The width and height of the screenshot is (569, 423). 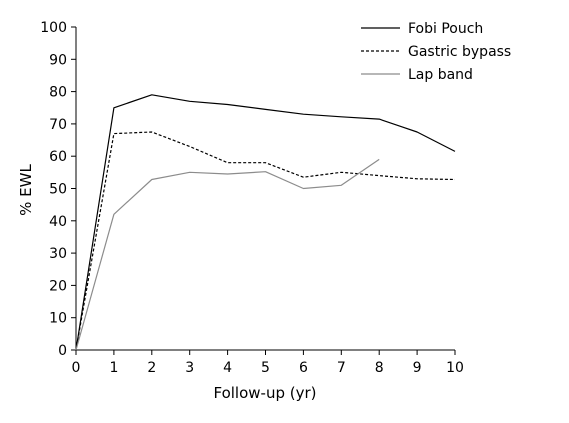 I want to click on x-tick-label: 2, so click(x=151, y=368).